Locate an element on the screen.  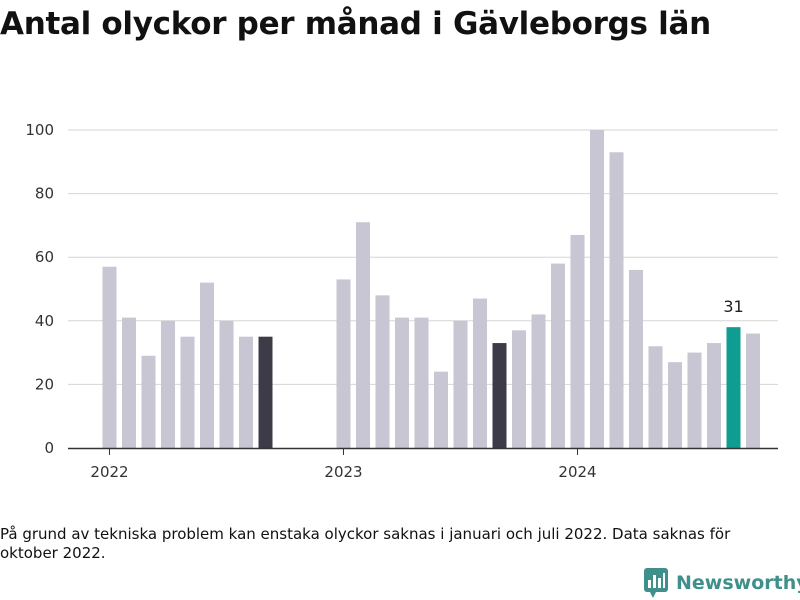
y-tick-label: 100 is located at coordinates (39, 130).